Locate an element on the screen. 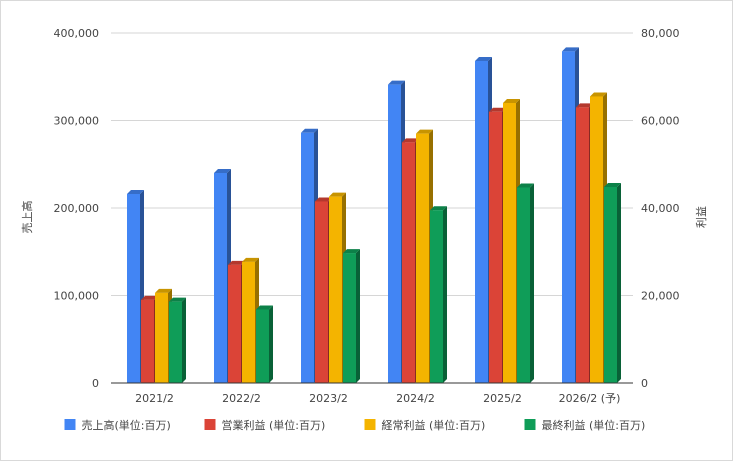 This screenshot has width=733, height=464. right-tick-label: 60,000 is located at coordinates (660, 121).